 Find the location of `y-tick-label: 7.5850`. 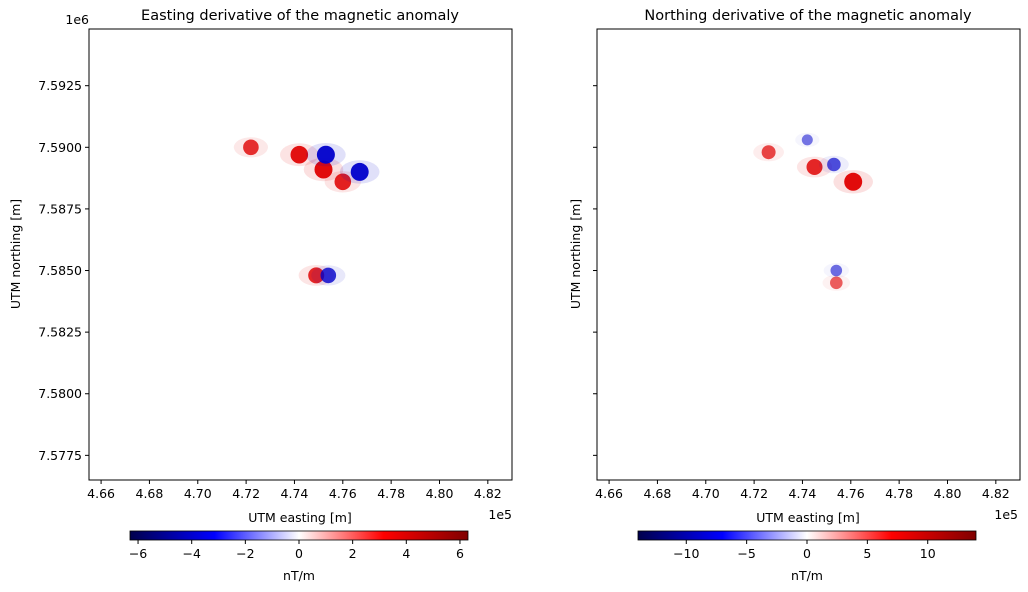

y-tick-label: 7.5850 is located at coordinates (60, 270).